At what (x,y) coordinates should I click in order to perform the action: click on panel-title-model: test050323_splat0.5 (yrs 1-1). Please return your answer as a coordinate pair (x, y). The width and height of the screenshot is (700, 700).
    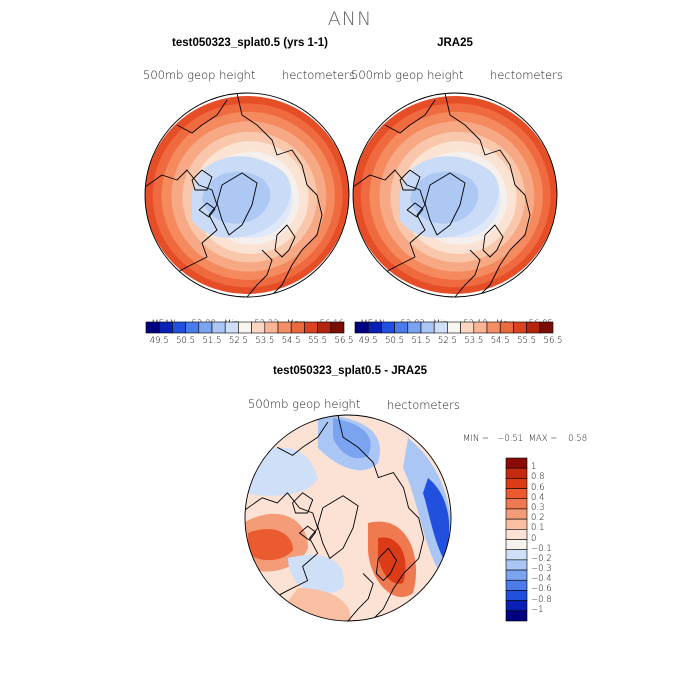
    Looking at the image, I should click on (250, 43).